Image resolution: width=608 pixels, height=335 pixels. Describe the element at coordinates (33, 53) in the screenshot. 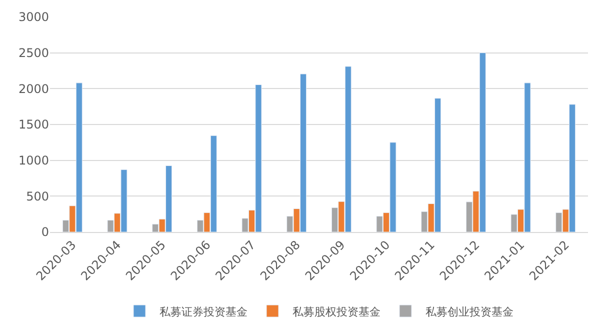

I see `y-tick-label: 2500` at that location.